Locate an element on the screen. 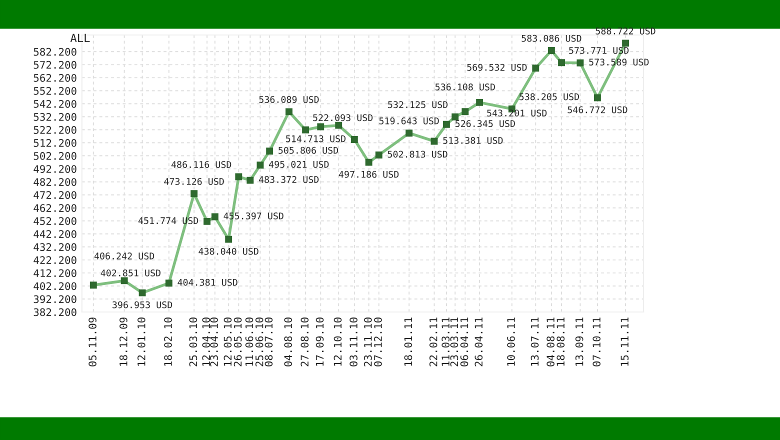  x-tick-label: 26.05.10 is located at coordinates (238, 342).